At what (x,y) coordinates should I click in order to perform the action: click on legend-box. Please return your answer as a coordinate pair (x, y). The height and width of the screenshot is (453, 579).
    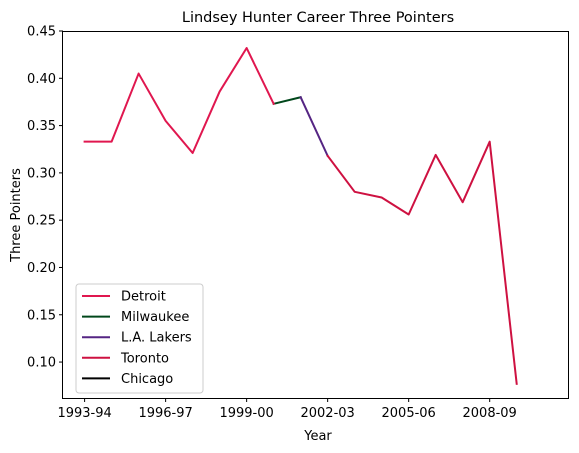
    Looking at the image, I should click on (139, 338).